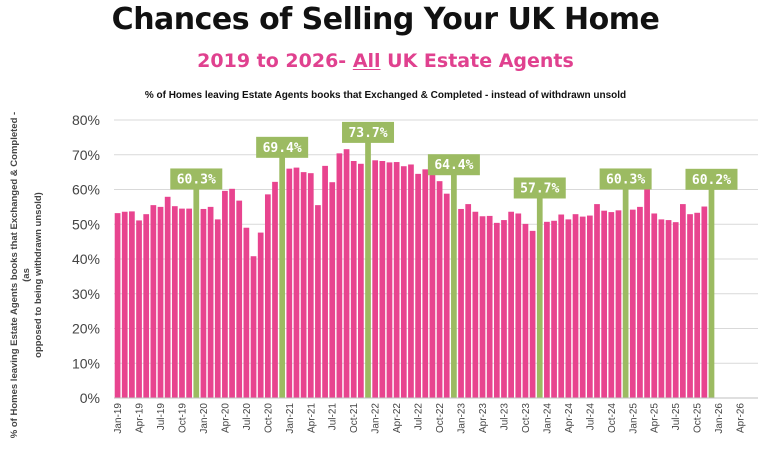 The height and width of the screenshot is (454, 771). I want to click on page-subtitle: 2019 to 2026- All UK Estate Agents, so click(385, 61).